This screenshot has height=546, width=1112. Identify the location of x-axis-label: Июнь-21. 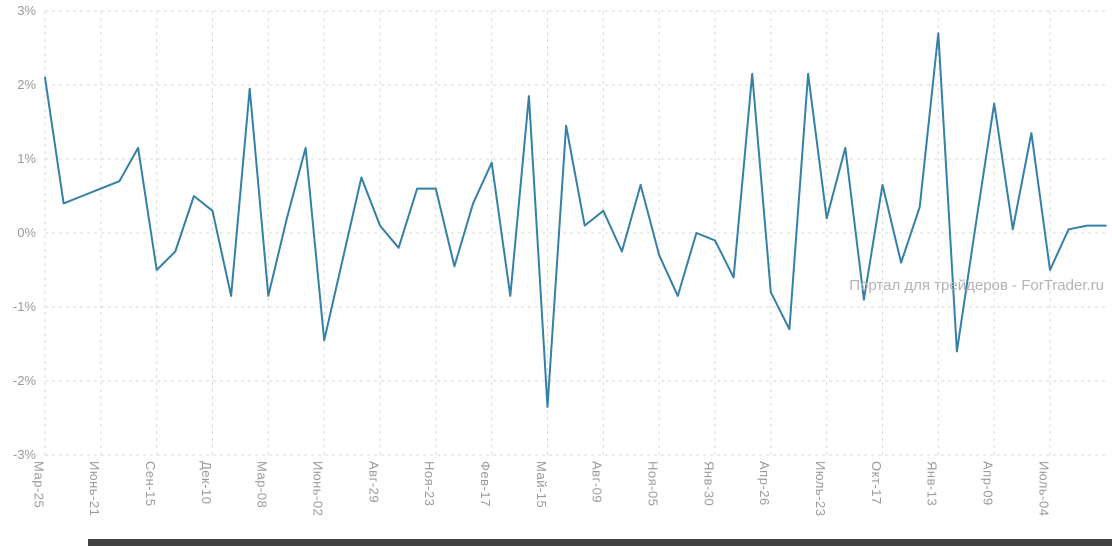
(95, 489).